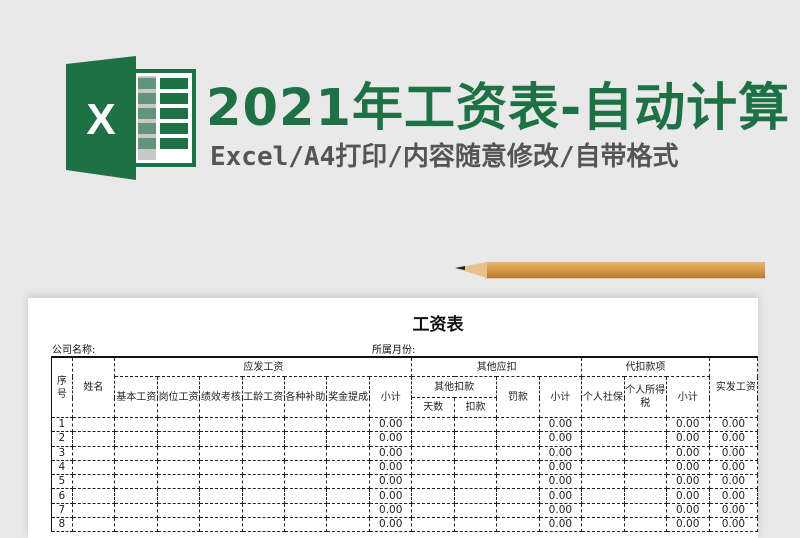  I want to click on cell-seq: 6, so click(62, 496).